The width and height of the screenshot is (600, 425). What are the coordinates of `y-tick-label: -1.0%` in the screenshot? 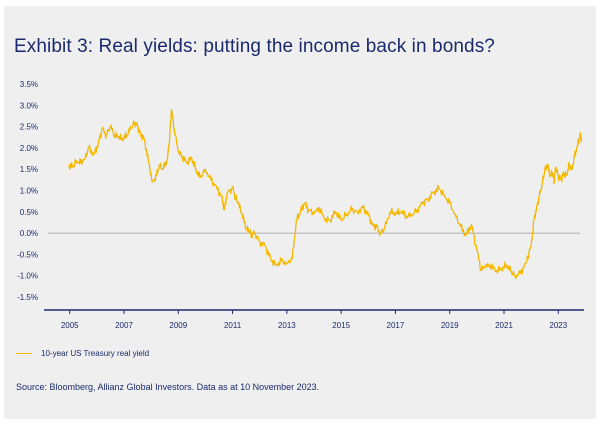 It's located at (27, 276).